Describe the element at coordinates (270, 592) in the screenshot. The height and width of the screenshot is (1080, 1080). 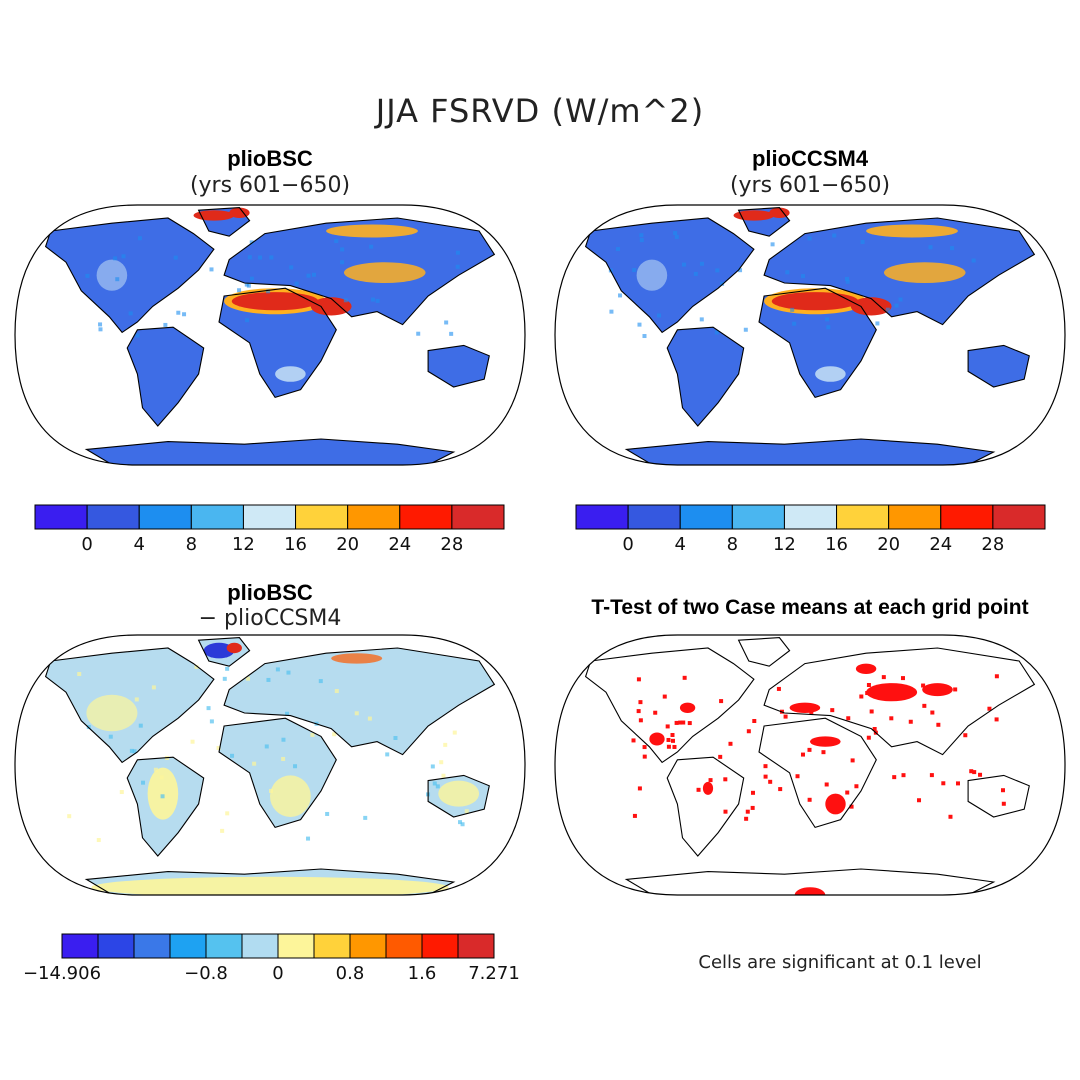
I see `panel3-title: plioBSC` at that location.